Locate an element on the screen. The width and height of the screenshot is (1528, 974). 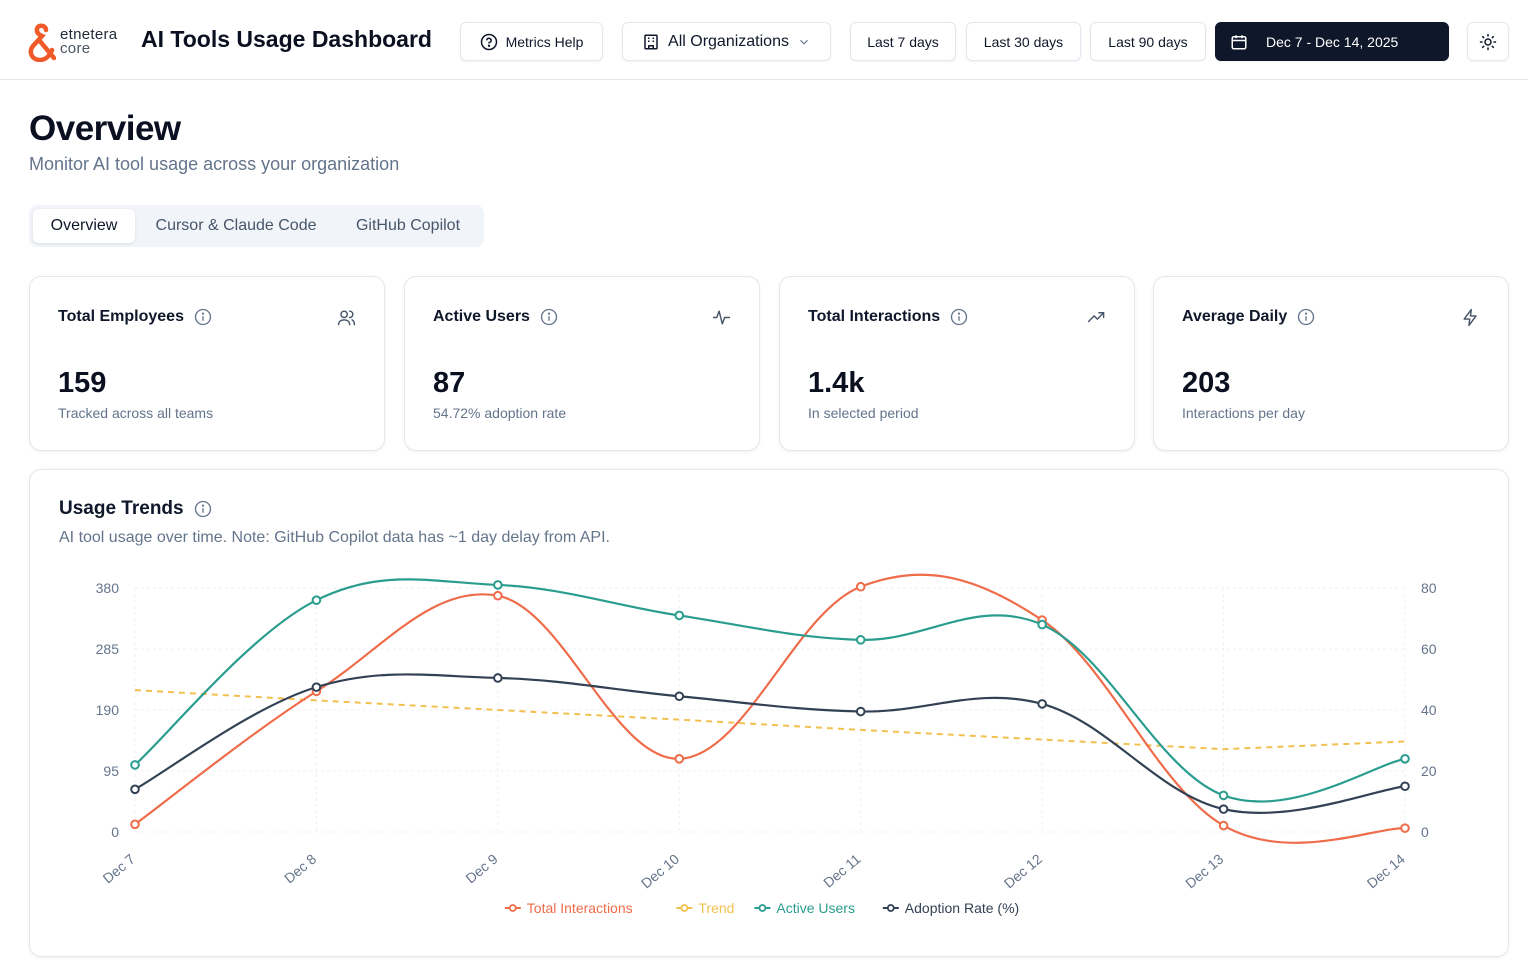
date-range-value: Dec 7 - Dec 14, 2025 is located at coordinates (1332, 41).